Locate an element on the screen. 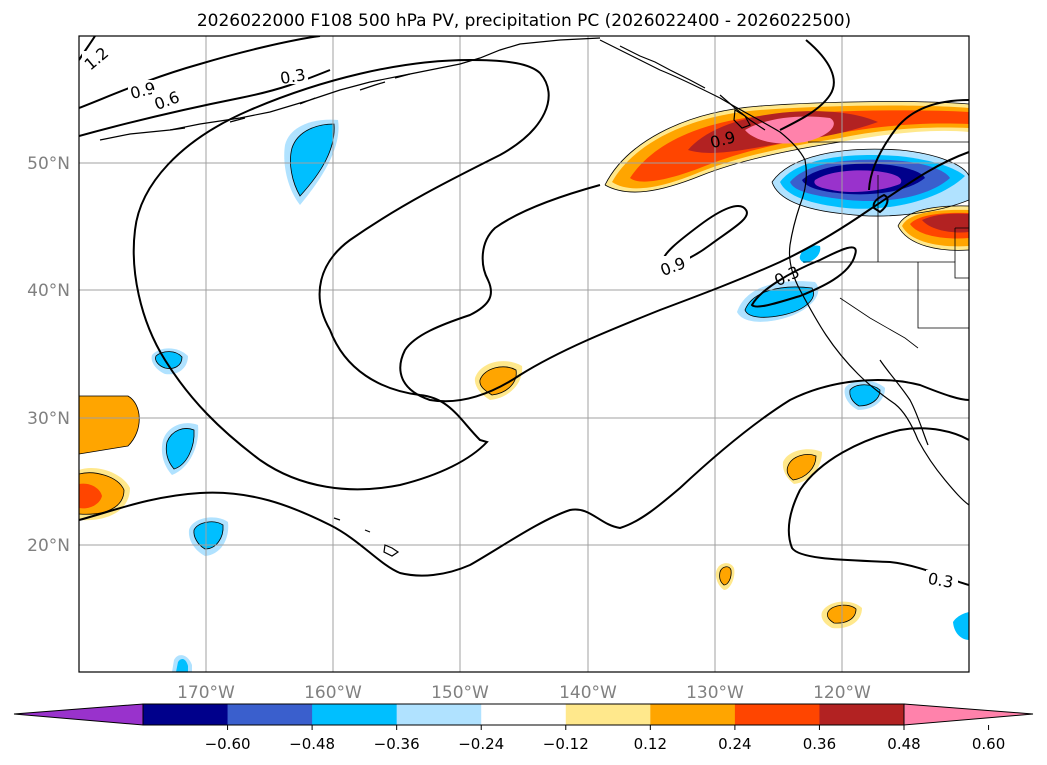 The image size is (1047, 765). x-tick-label: 130°W is located at coordinates (715, 693).